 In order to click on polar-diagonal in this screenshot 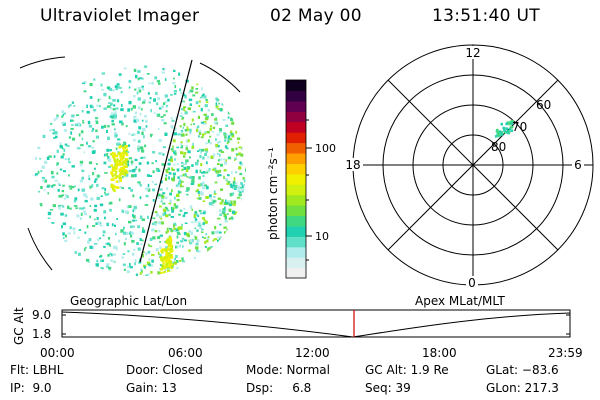, I will do `click(473, 165)`.